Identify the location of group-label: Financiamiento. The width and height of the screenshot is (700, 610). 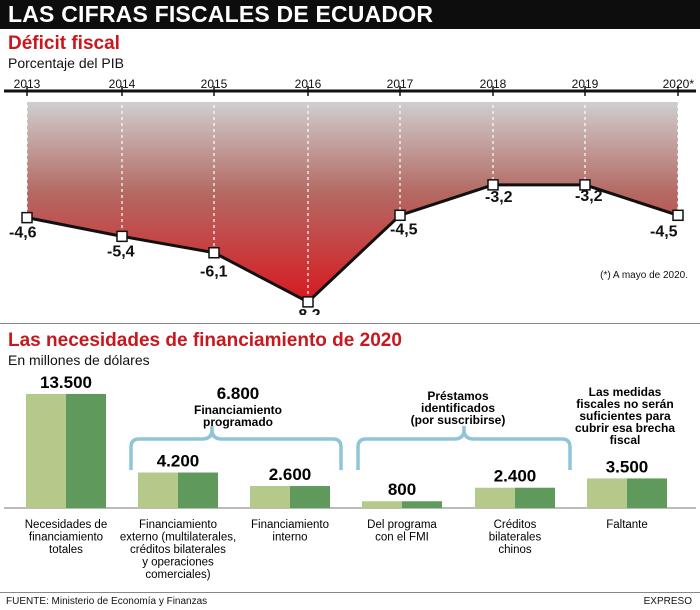
(238, 410).